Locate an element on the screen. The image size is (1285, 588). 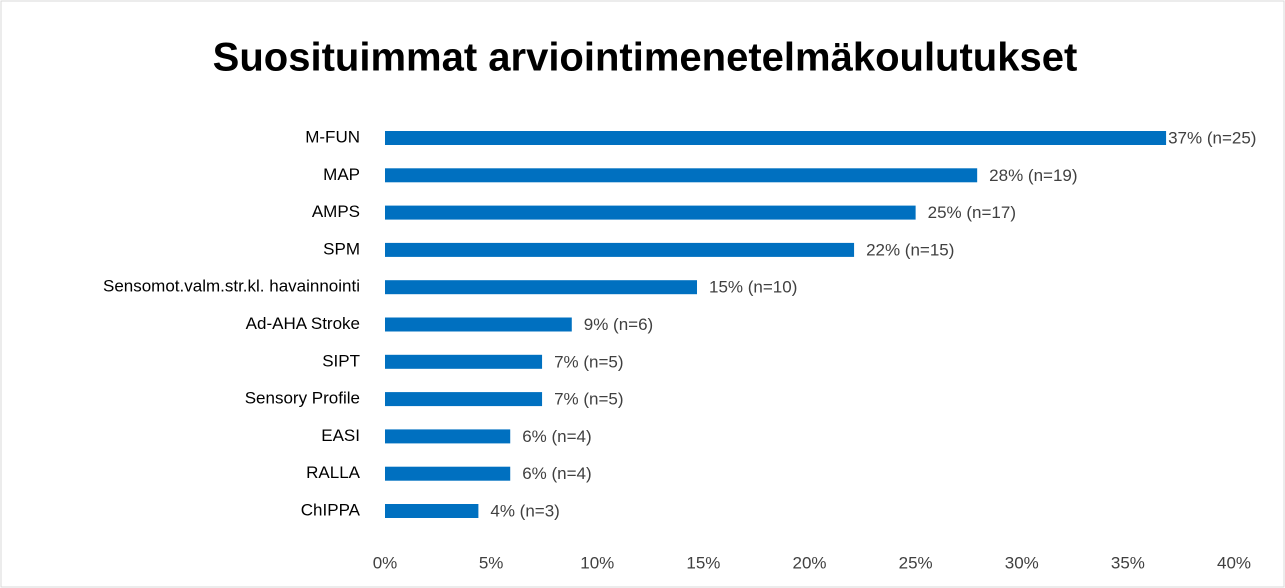
y-tick-label: EASI is located at coordinates (340, 435).